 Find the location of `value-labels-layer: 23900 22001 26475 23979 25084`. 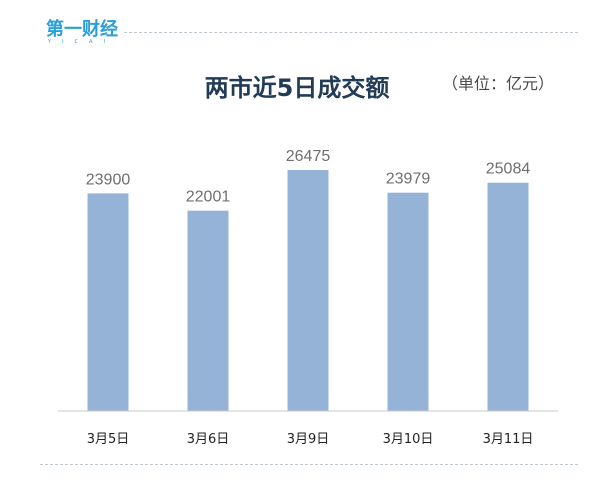

value-labels-layer: 23900 22001 26475 23979 25084 is located at coordinates (308, 177).